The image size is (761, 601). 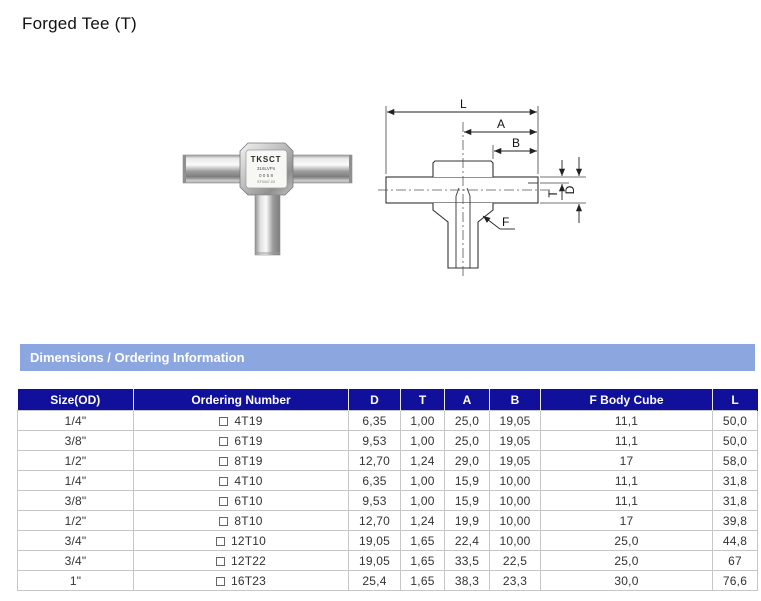 I want to click on ordering-number-cell: 8T10, so click(x=241, y=520).